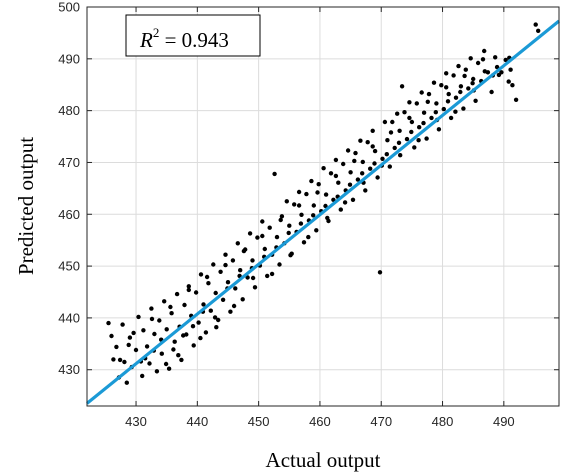 The width and height of the screenshot is (571, 476). What do you see at coordinates (193, 35) in the screenshot?
I see `r2-annotation-box` at bounding box center [193, 35].